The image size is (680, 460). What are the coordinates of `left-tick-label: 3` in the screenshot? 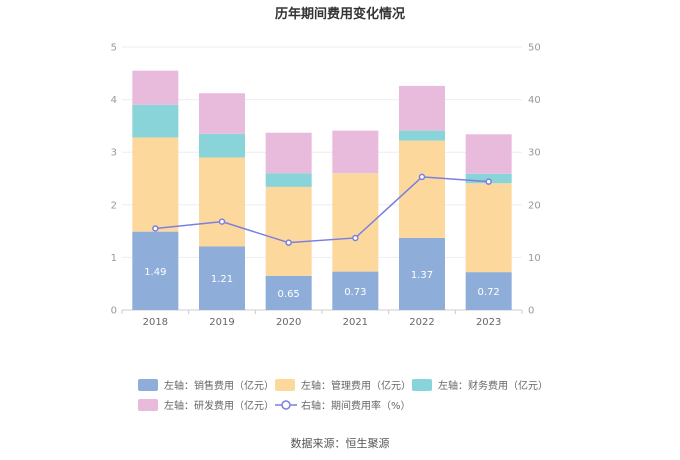 It's located at (114, 153).